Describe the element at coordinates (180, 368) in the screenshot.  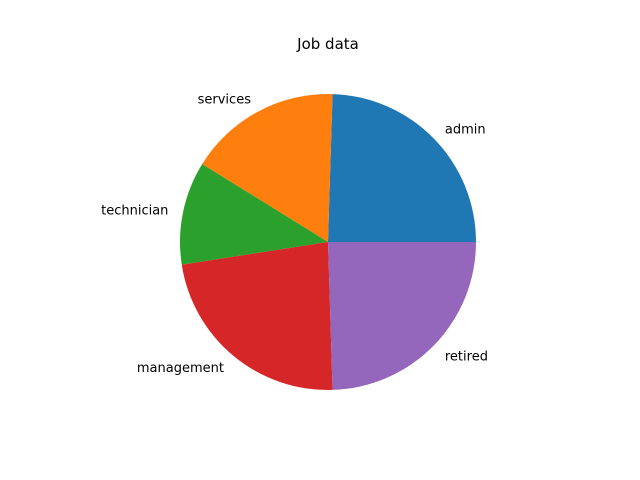
I see `pie-label-management: management` at that location.